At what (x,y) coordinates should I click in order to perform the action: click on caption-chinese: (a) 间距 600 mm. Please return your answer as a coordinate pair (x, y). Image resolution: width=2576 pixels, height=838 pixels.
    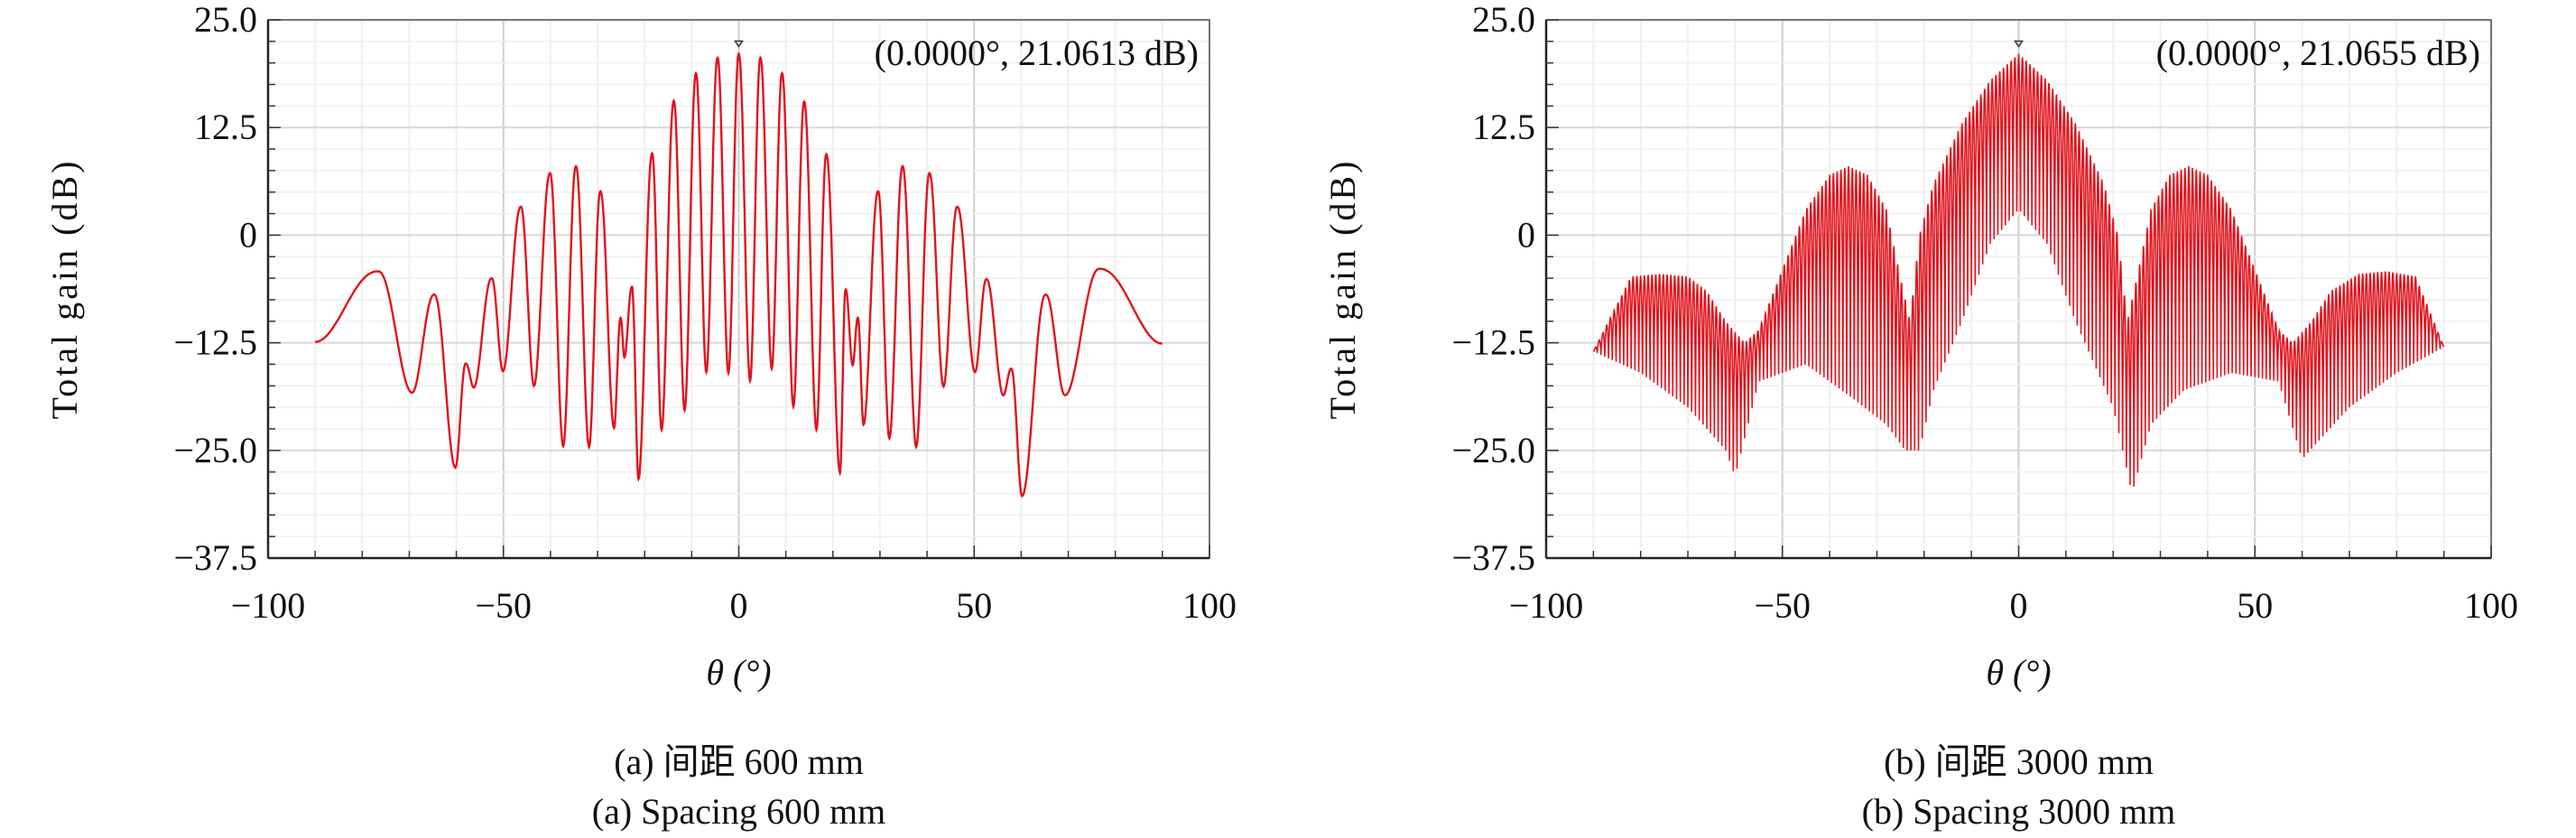
    Looking at the image, I should click on (739, 761).